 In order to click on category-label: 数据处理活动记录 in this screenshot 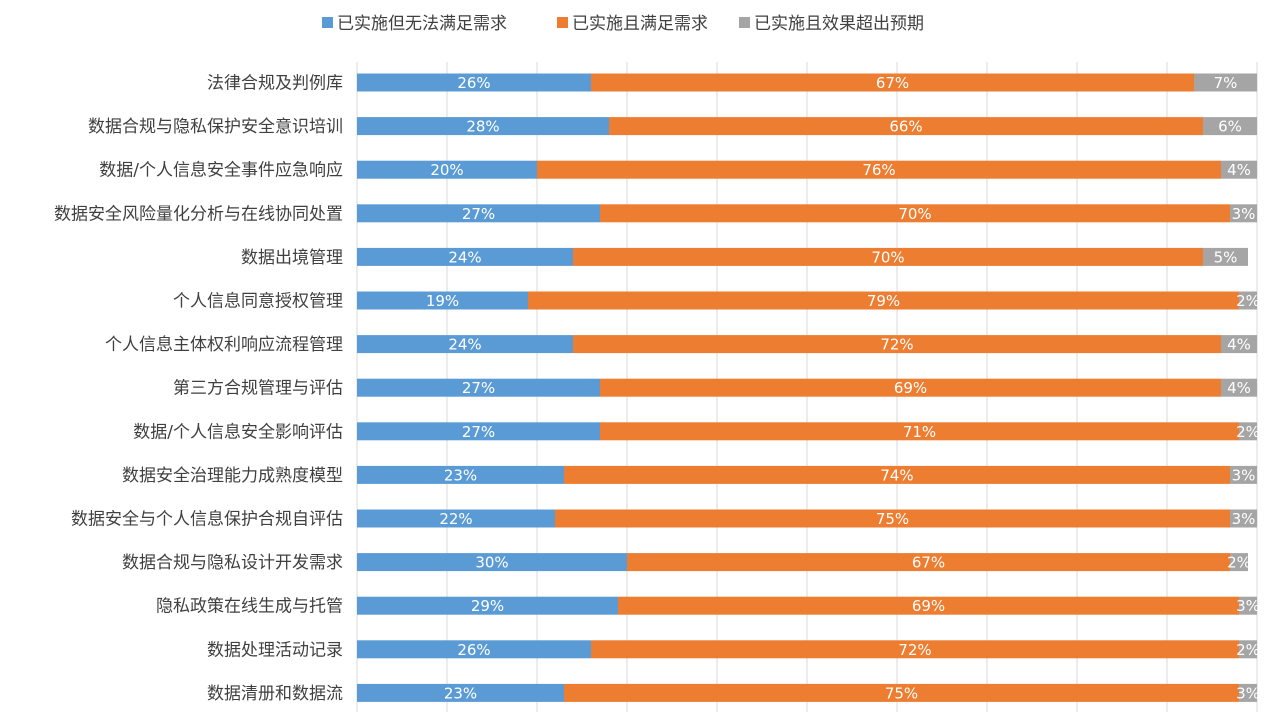, I will do `click(275, 650)`.